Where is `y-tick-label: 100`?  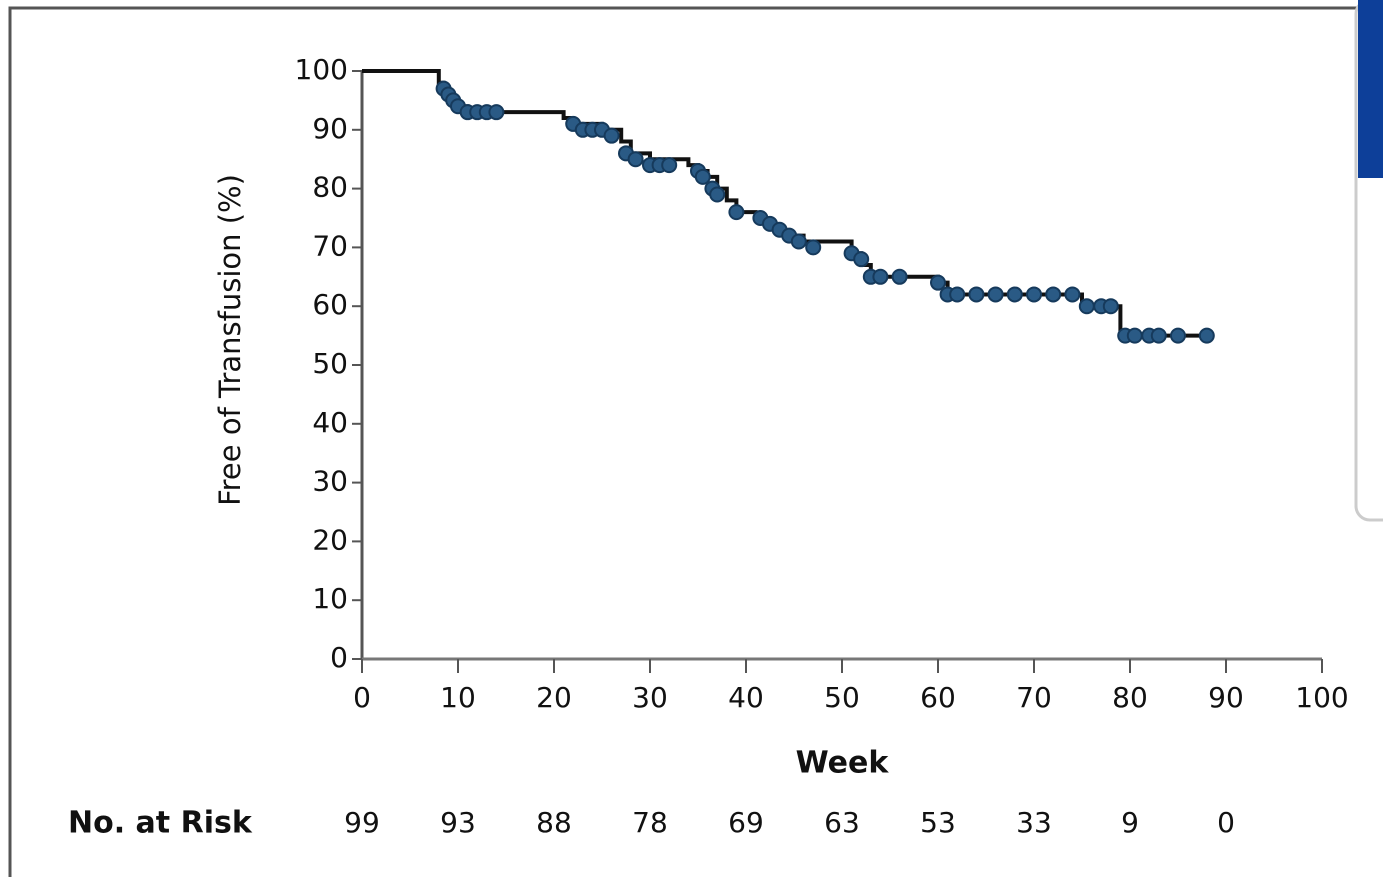
y-tick-label: 100 is located at coordinates (321, 69).